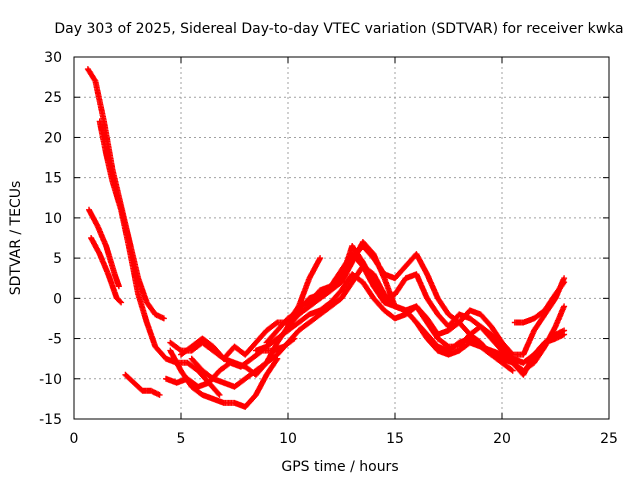 The width and height of the screenshot is (640, 480). I want to click on y-tick-label: 5, so click(57, 259).